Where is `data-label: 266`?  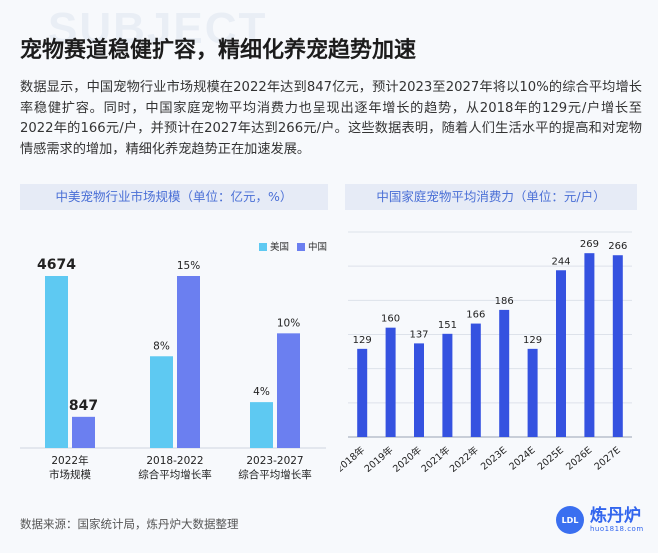
data-label: 266 is located at coordinates (617, 246).